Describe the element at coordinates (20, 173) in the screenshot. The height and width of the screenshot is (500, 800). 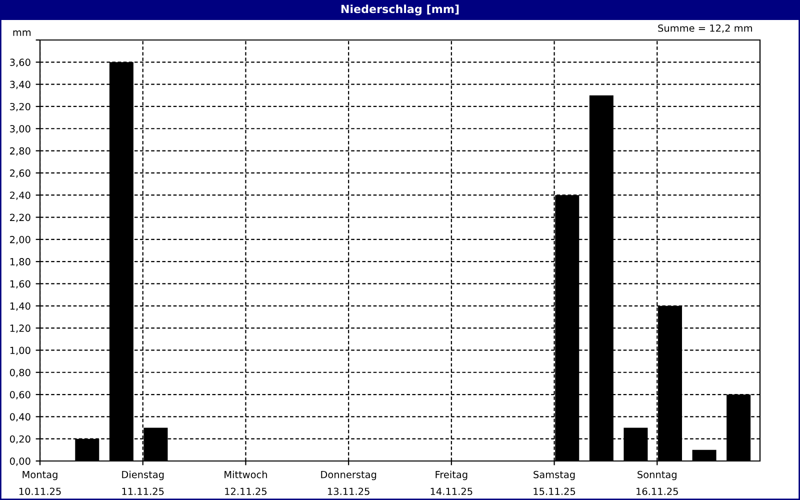
I see `y-tick-label: 2,60` at that location.